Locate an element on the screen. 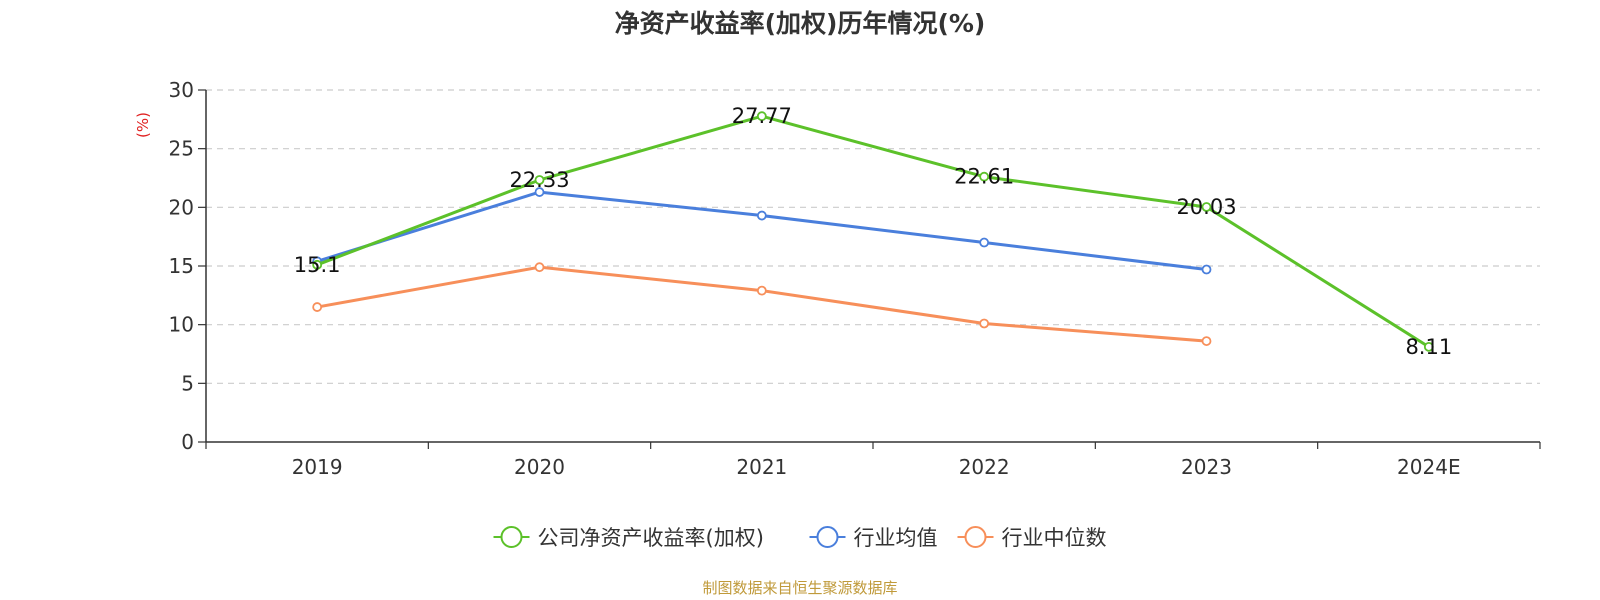 This screenshot has height=600, width=1600. data-label: 27.77 is located at coordinates (762, 116).